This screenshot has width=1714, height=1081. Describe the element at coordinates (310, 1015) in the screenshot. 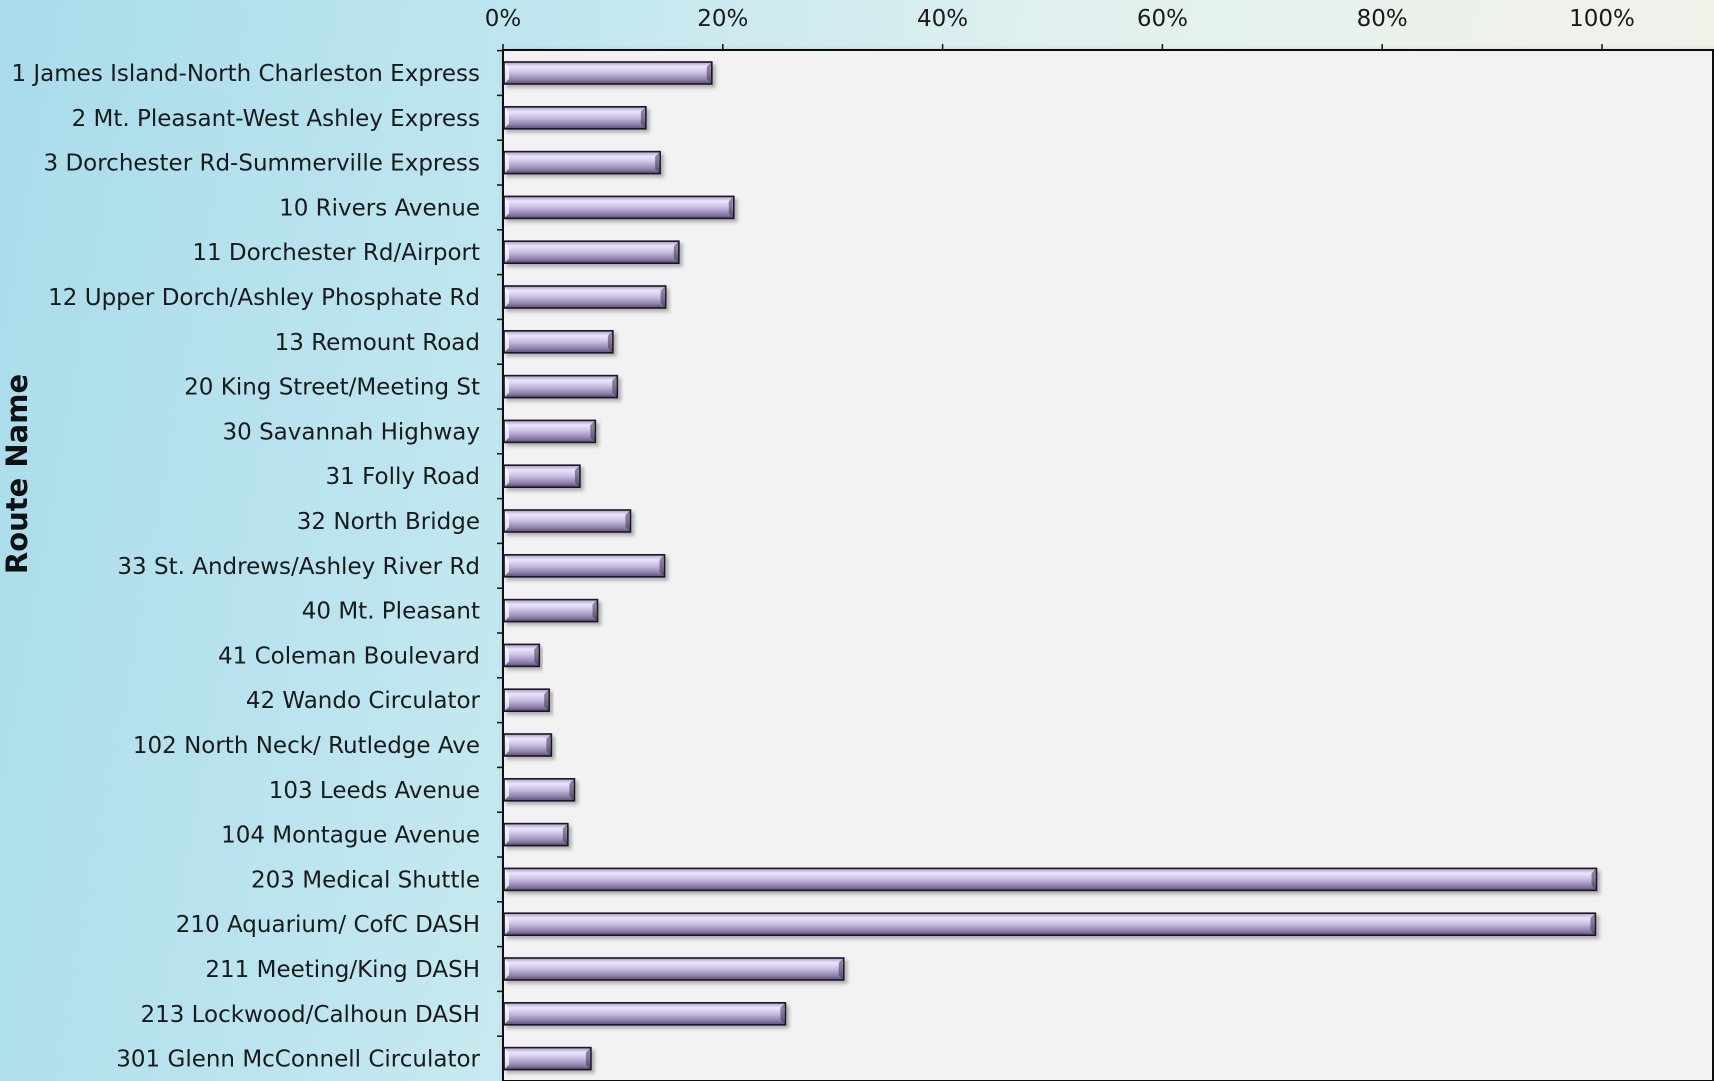

I see `category-label: 213 Lockwood/Calhoun DASH` at that location.